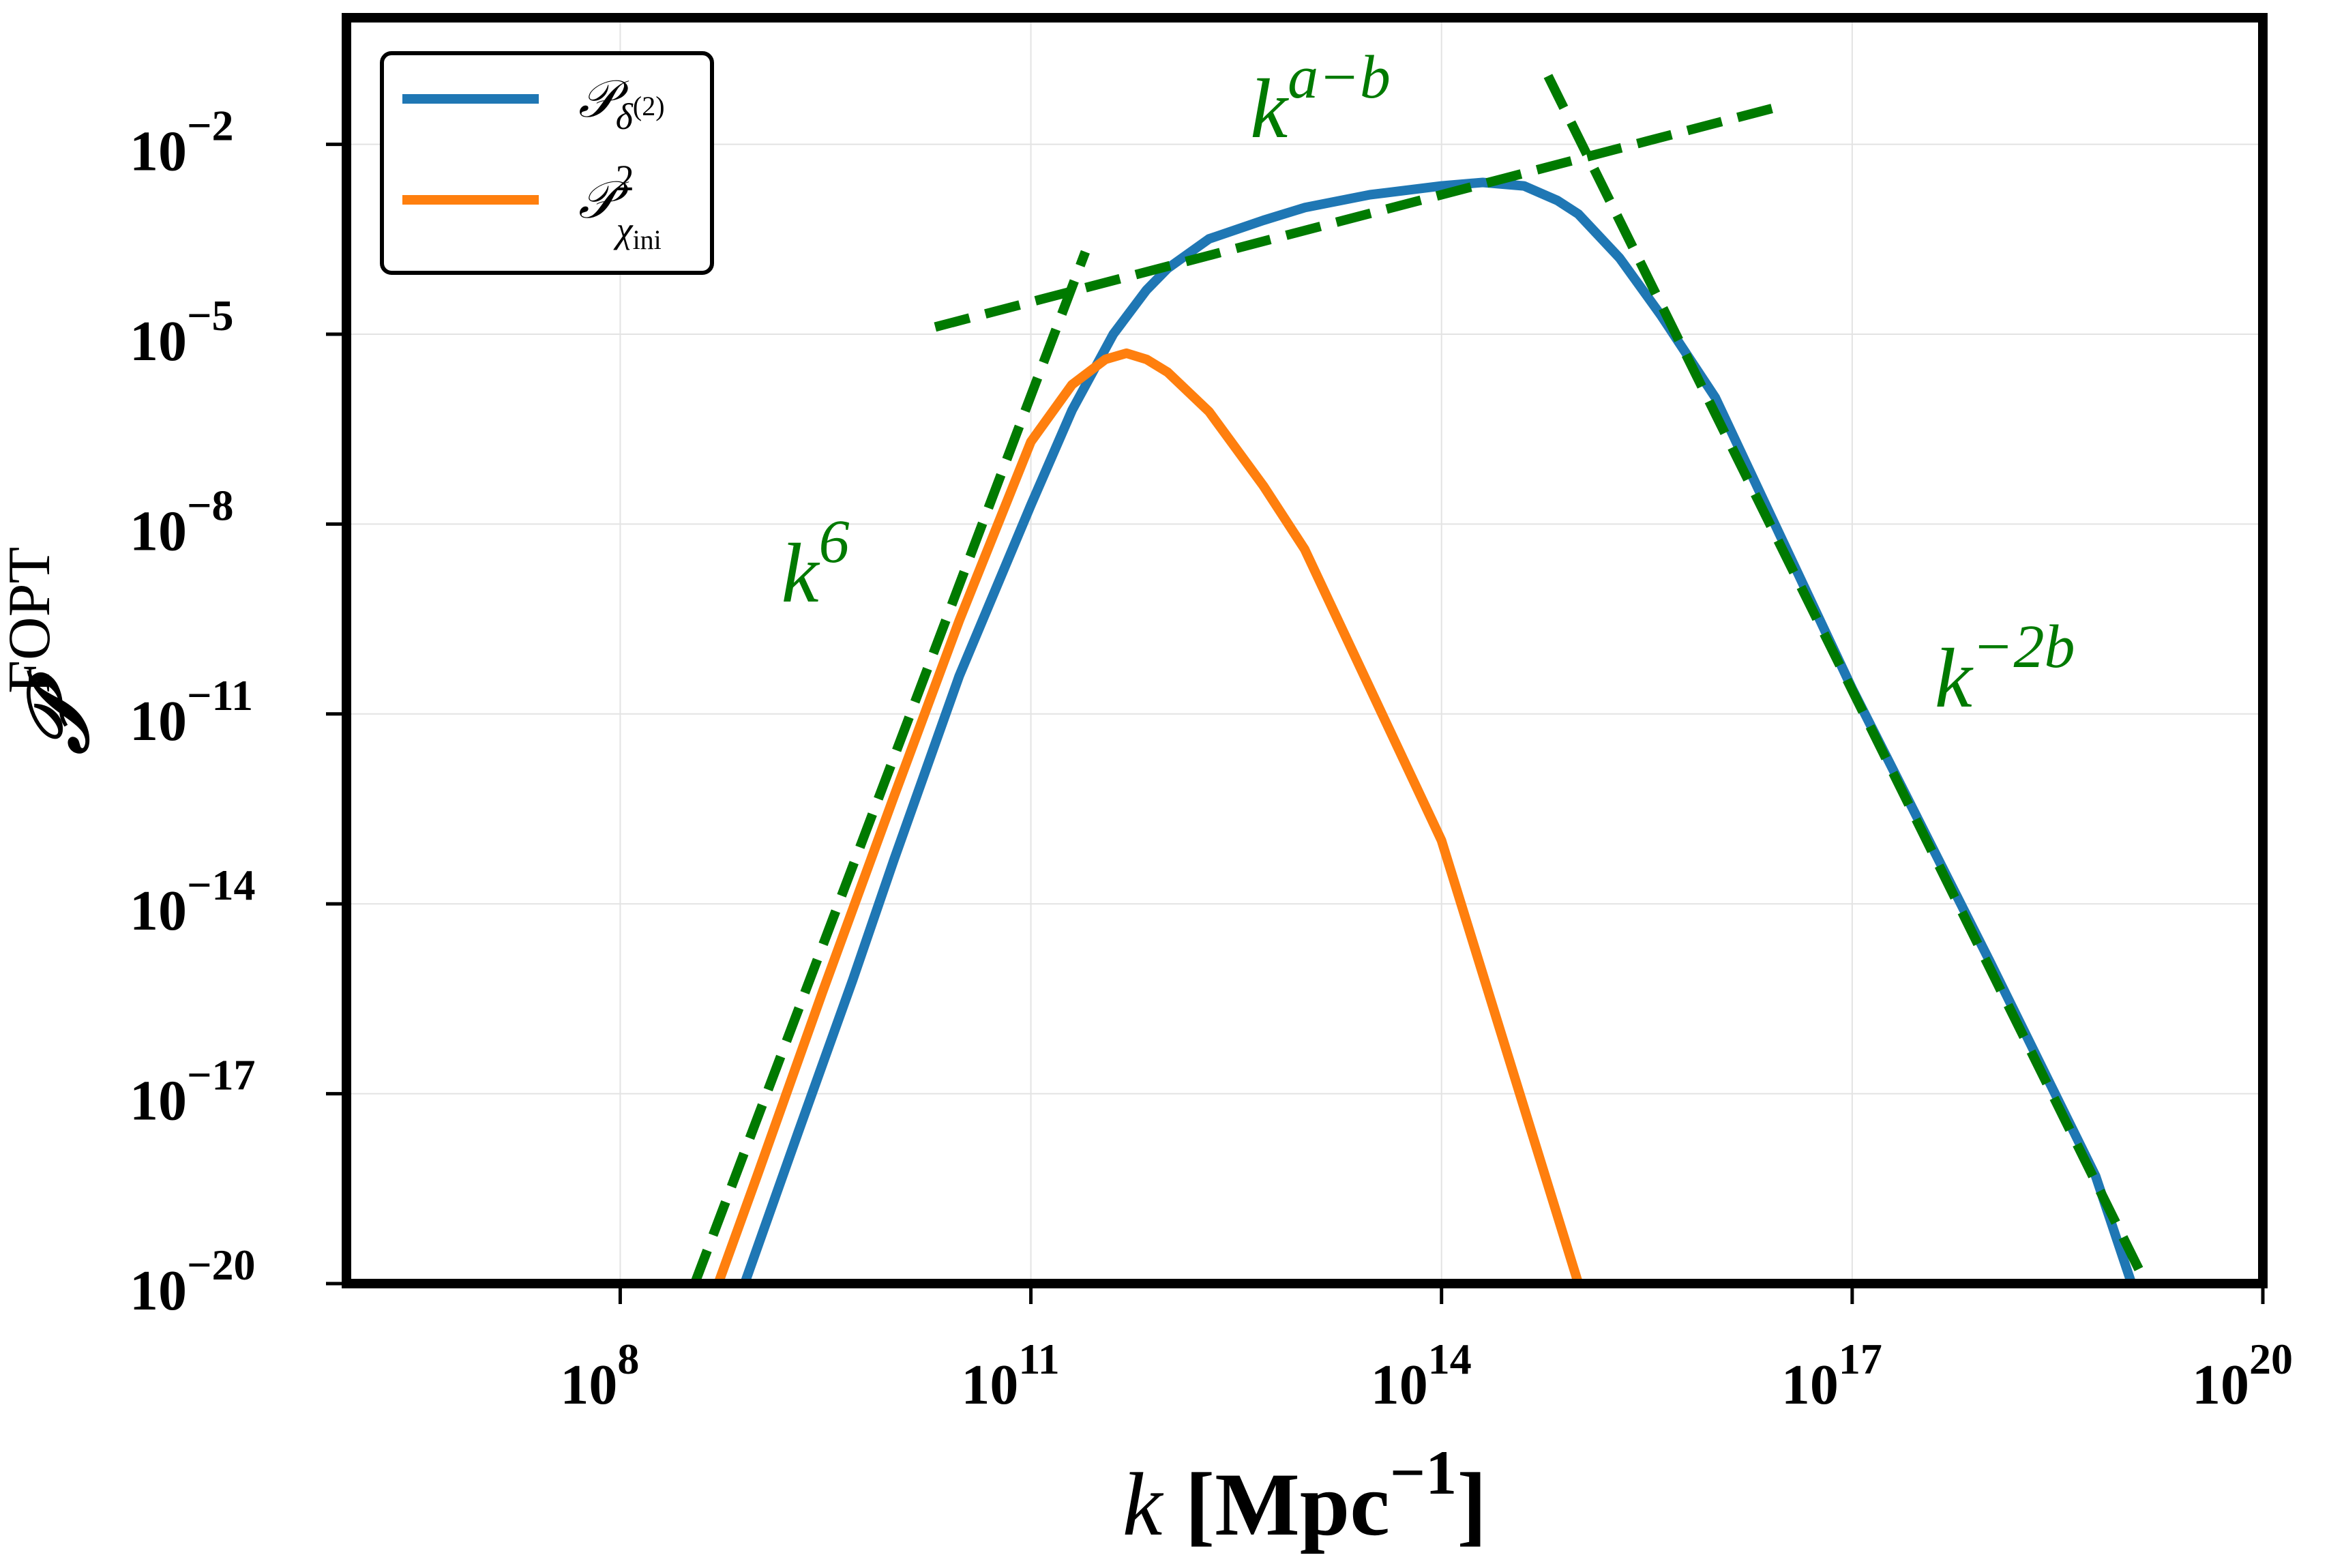 The width and height of the screenshot is (2344, 1568). What do you see at coordinates (2242, 1376) in the screenshot?
I see `x-tick-label: 1020` at bounding box center [2242, 1376].